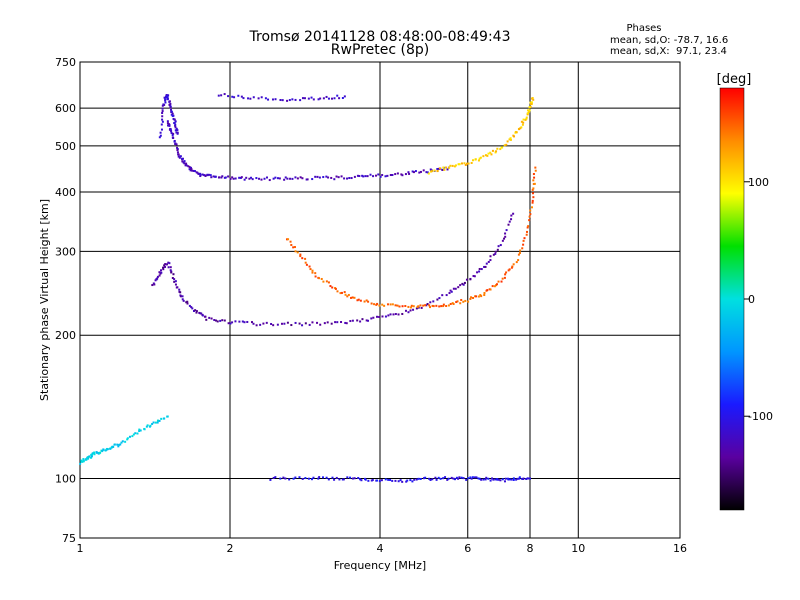 The width and height of the screenshot is (800, 600). What do you see at coordinates (530, 548) in the screenshot?
I see `x-tick-label: 8` at bounding box center [530, 548].